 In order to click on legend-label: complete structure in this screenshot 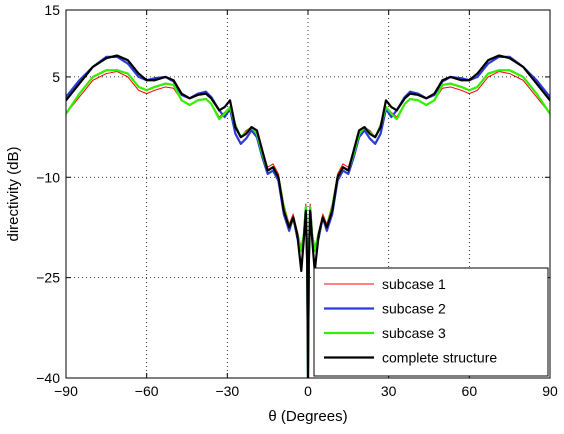, I will do `click(439, 358)`.